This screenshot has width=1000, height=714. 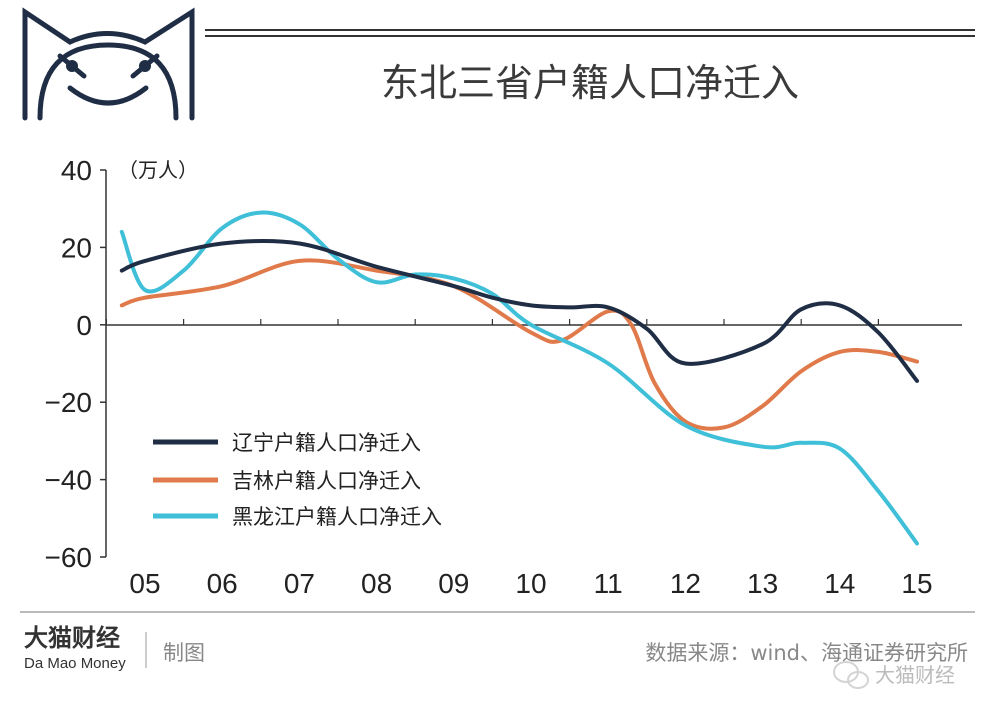 I want to click on x-tick-label: 11, so click(x=608, y=583).